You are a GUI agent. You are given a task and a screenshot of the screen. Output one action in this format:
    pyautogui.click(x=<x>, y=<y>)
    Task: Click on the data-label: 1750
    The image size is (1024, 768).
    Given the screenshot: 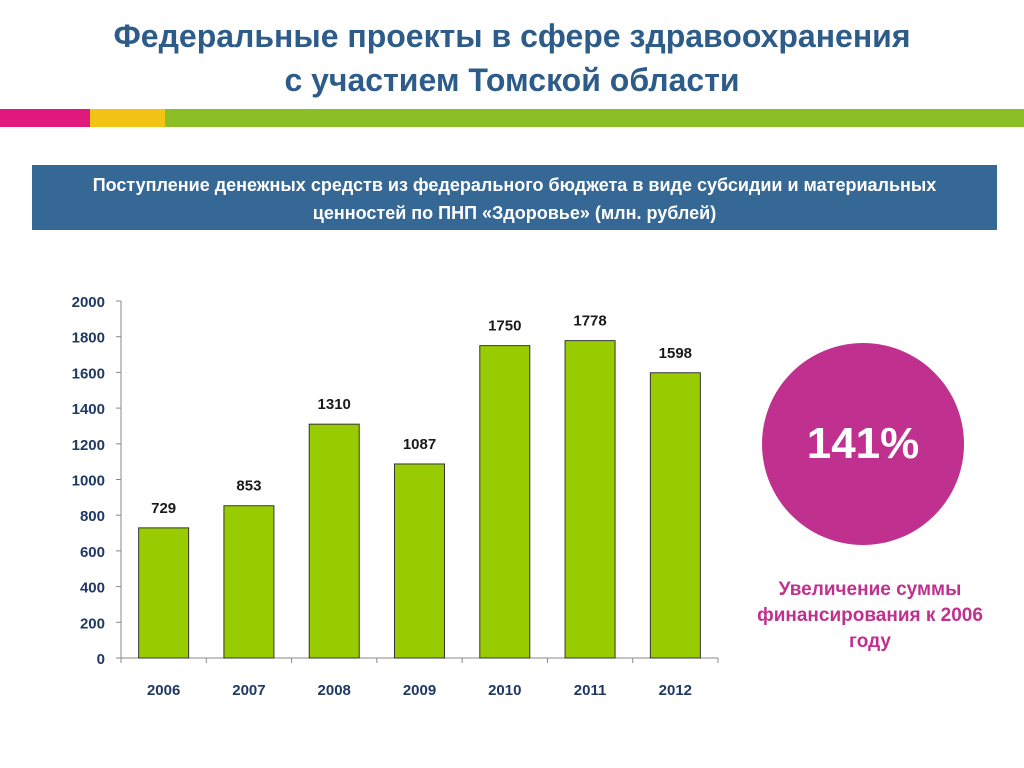 What is the action you would take?
    pyautogui.click(x=504, y=326)
    